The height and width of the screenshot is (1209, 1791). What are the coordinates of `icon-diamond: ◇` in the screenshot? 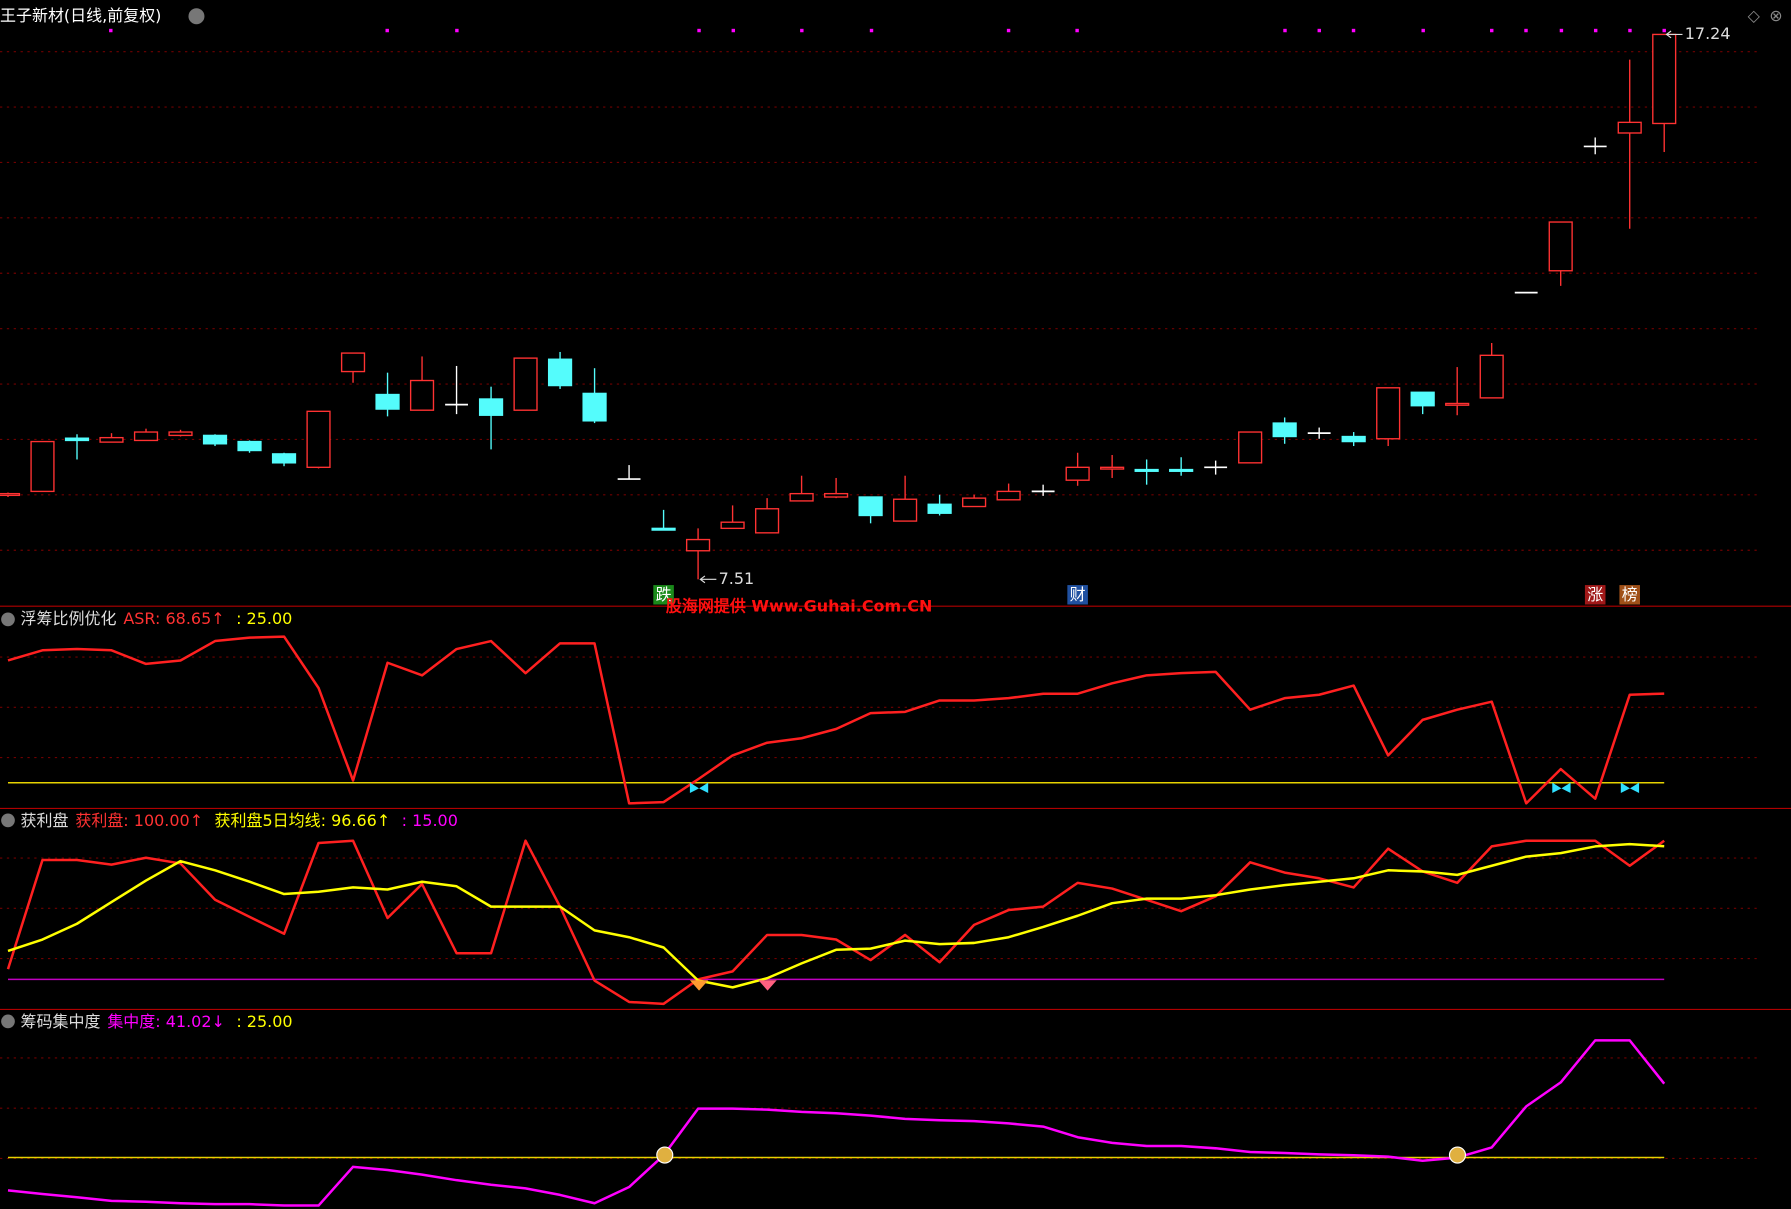 It's located at (1754, 15).